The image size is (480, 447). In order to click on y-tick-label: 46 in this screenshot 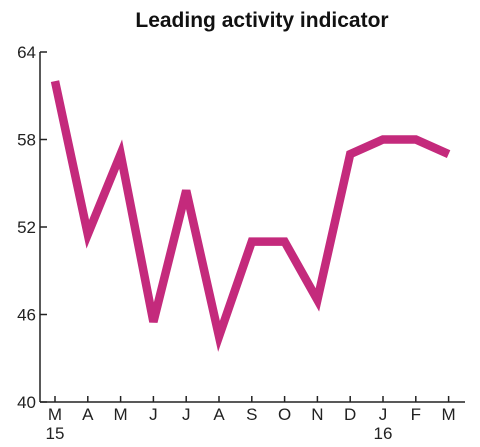, I will do `click(26, 315)`.